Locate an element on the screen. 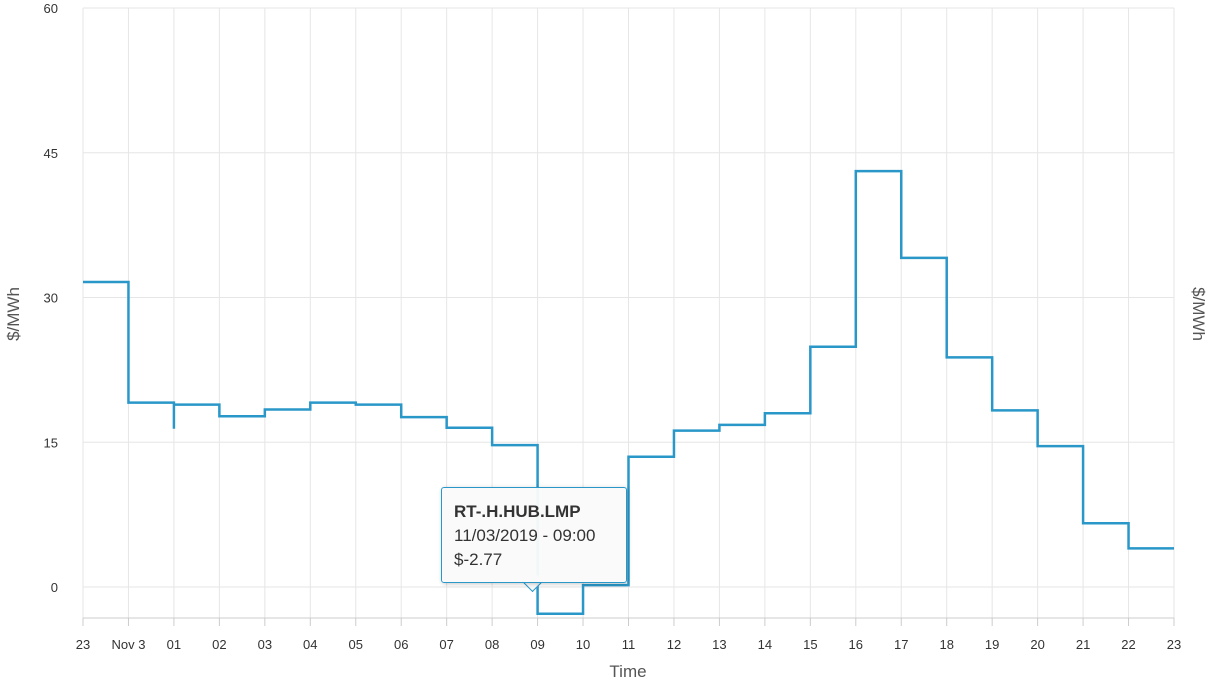 Image resolution: width=1229 pixels, height=683 pixels. x-tick-label: 03 is located at coordinates (265, 644).